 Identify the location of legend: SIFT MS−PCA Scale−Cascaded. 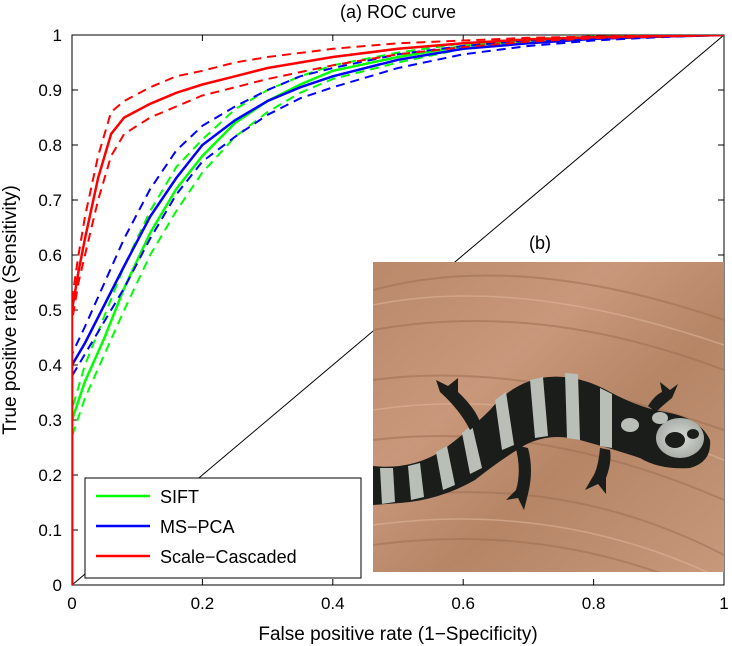
(223, 528).